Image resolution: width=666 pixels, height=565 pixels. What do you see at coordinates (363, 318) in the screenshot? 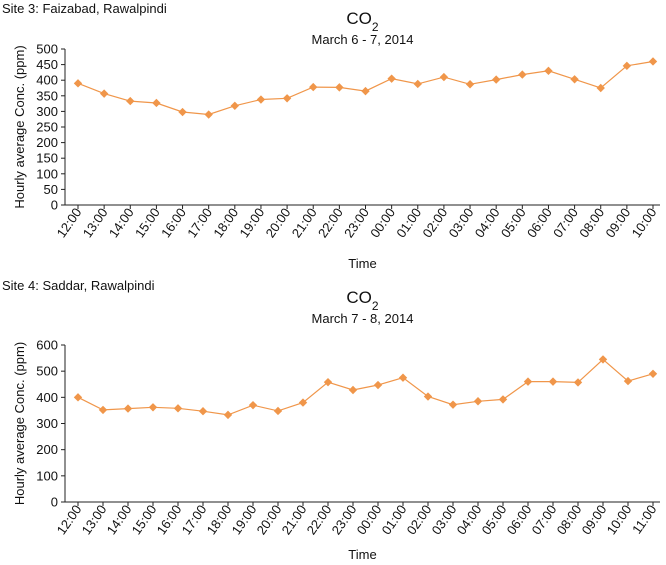
I see `chart-subtitle: March 7 - 8, 2014` at bounding box center [363, 318].